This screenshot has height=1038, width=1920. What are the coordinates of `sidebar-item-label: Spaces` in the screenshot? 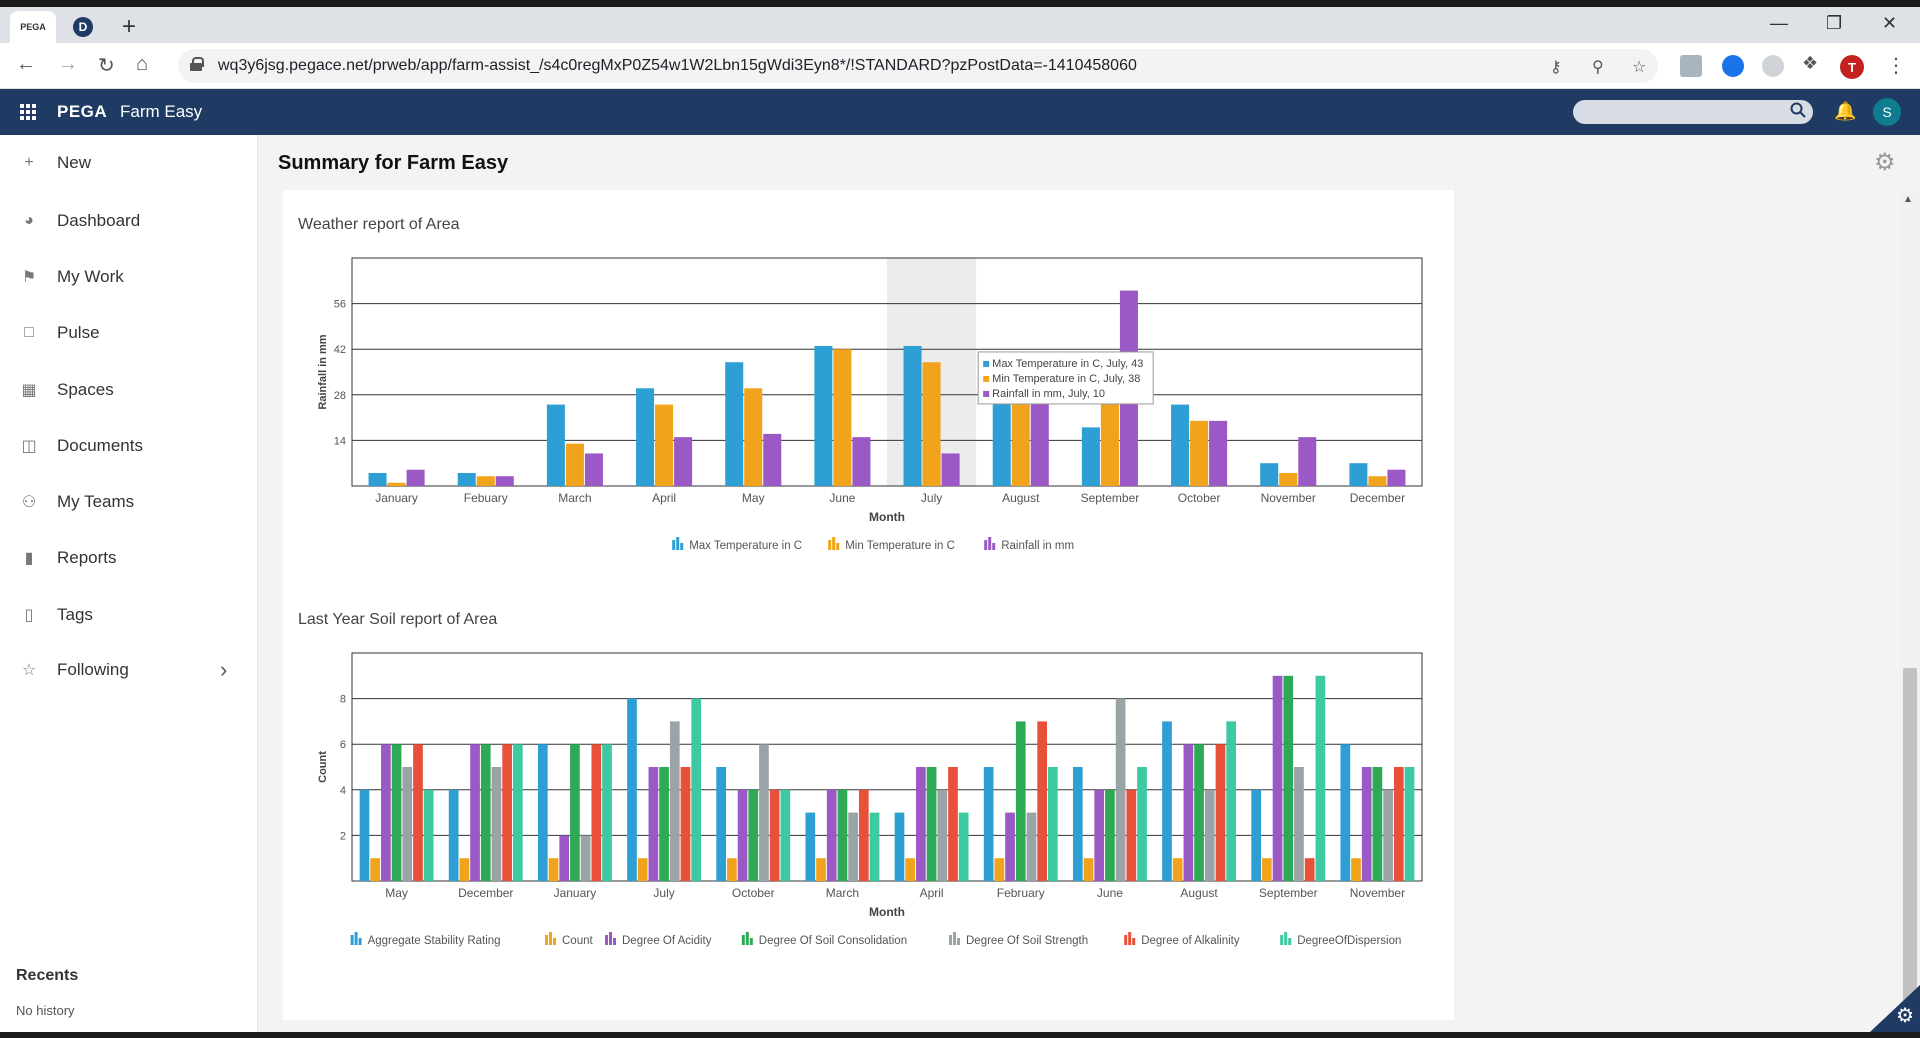 It's located at (85, 389).